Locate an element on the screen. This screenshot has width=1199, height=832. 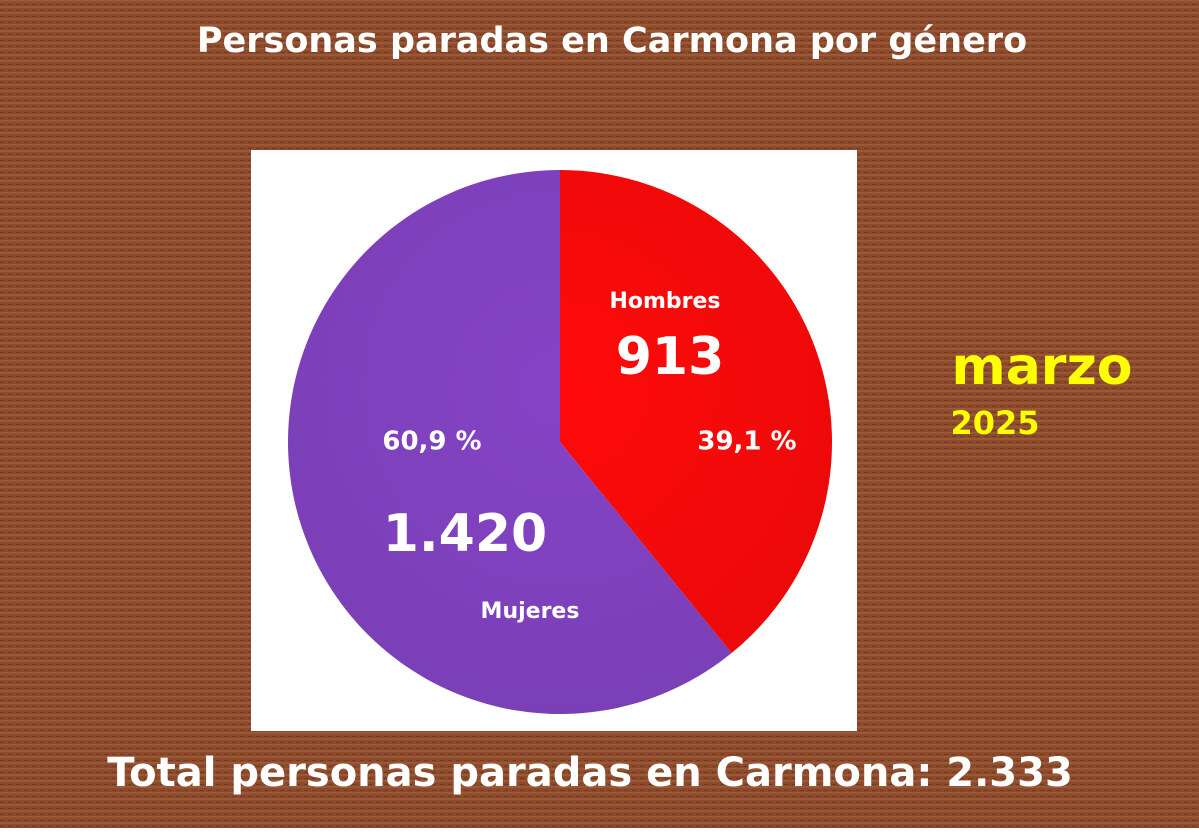
slice-percentage: 39,1 % is located at coordinates (746, 442).